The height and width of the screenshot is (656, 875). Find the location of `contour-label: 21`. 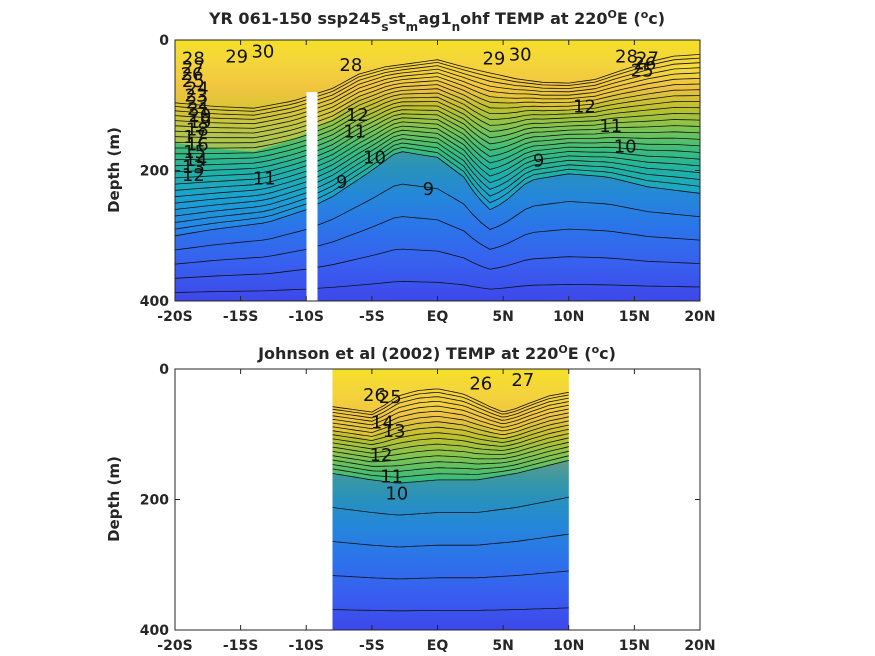

contour-label: 21 is located at coordinates (198, 109).